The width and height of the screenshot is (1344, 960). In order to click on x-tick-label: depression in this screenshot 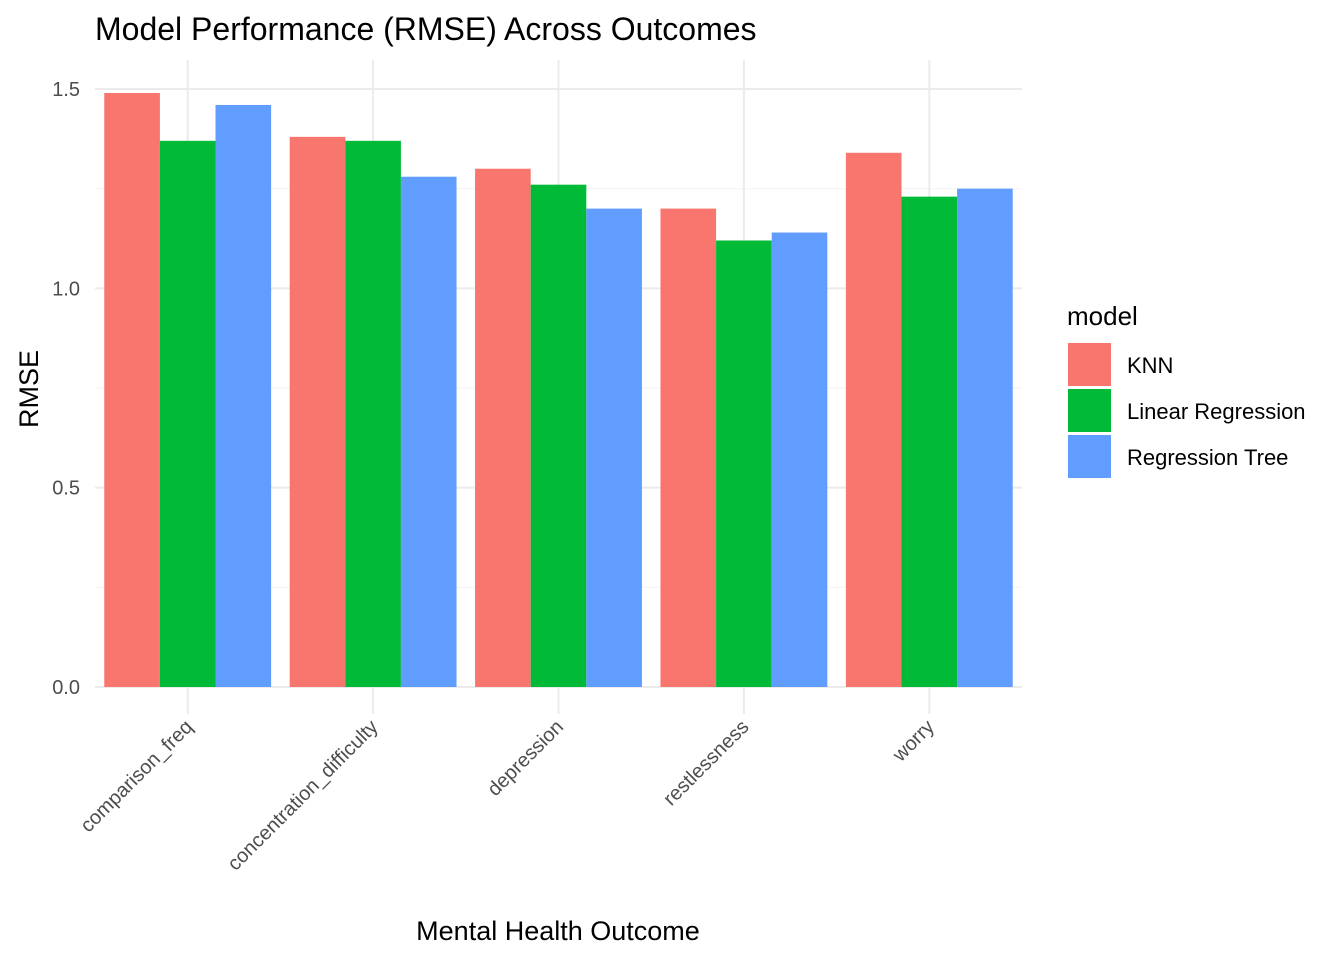, I will do `click(525, 758)`.